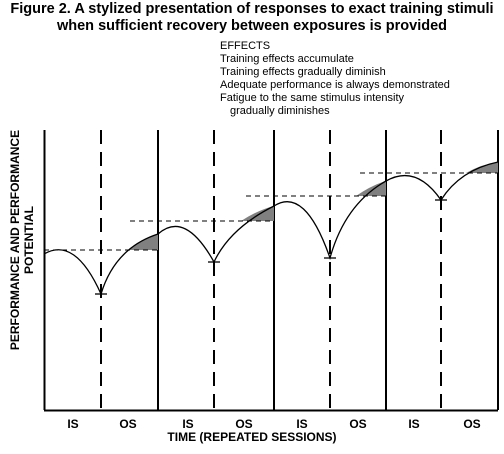 The height and width of the screenshot is (454, 504). What do you see at coordinates (287, 59) in the screenshot?
I see `effect-item: Training effects accumulate` at bounding box center [287, 59].